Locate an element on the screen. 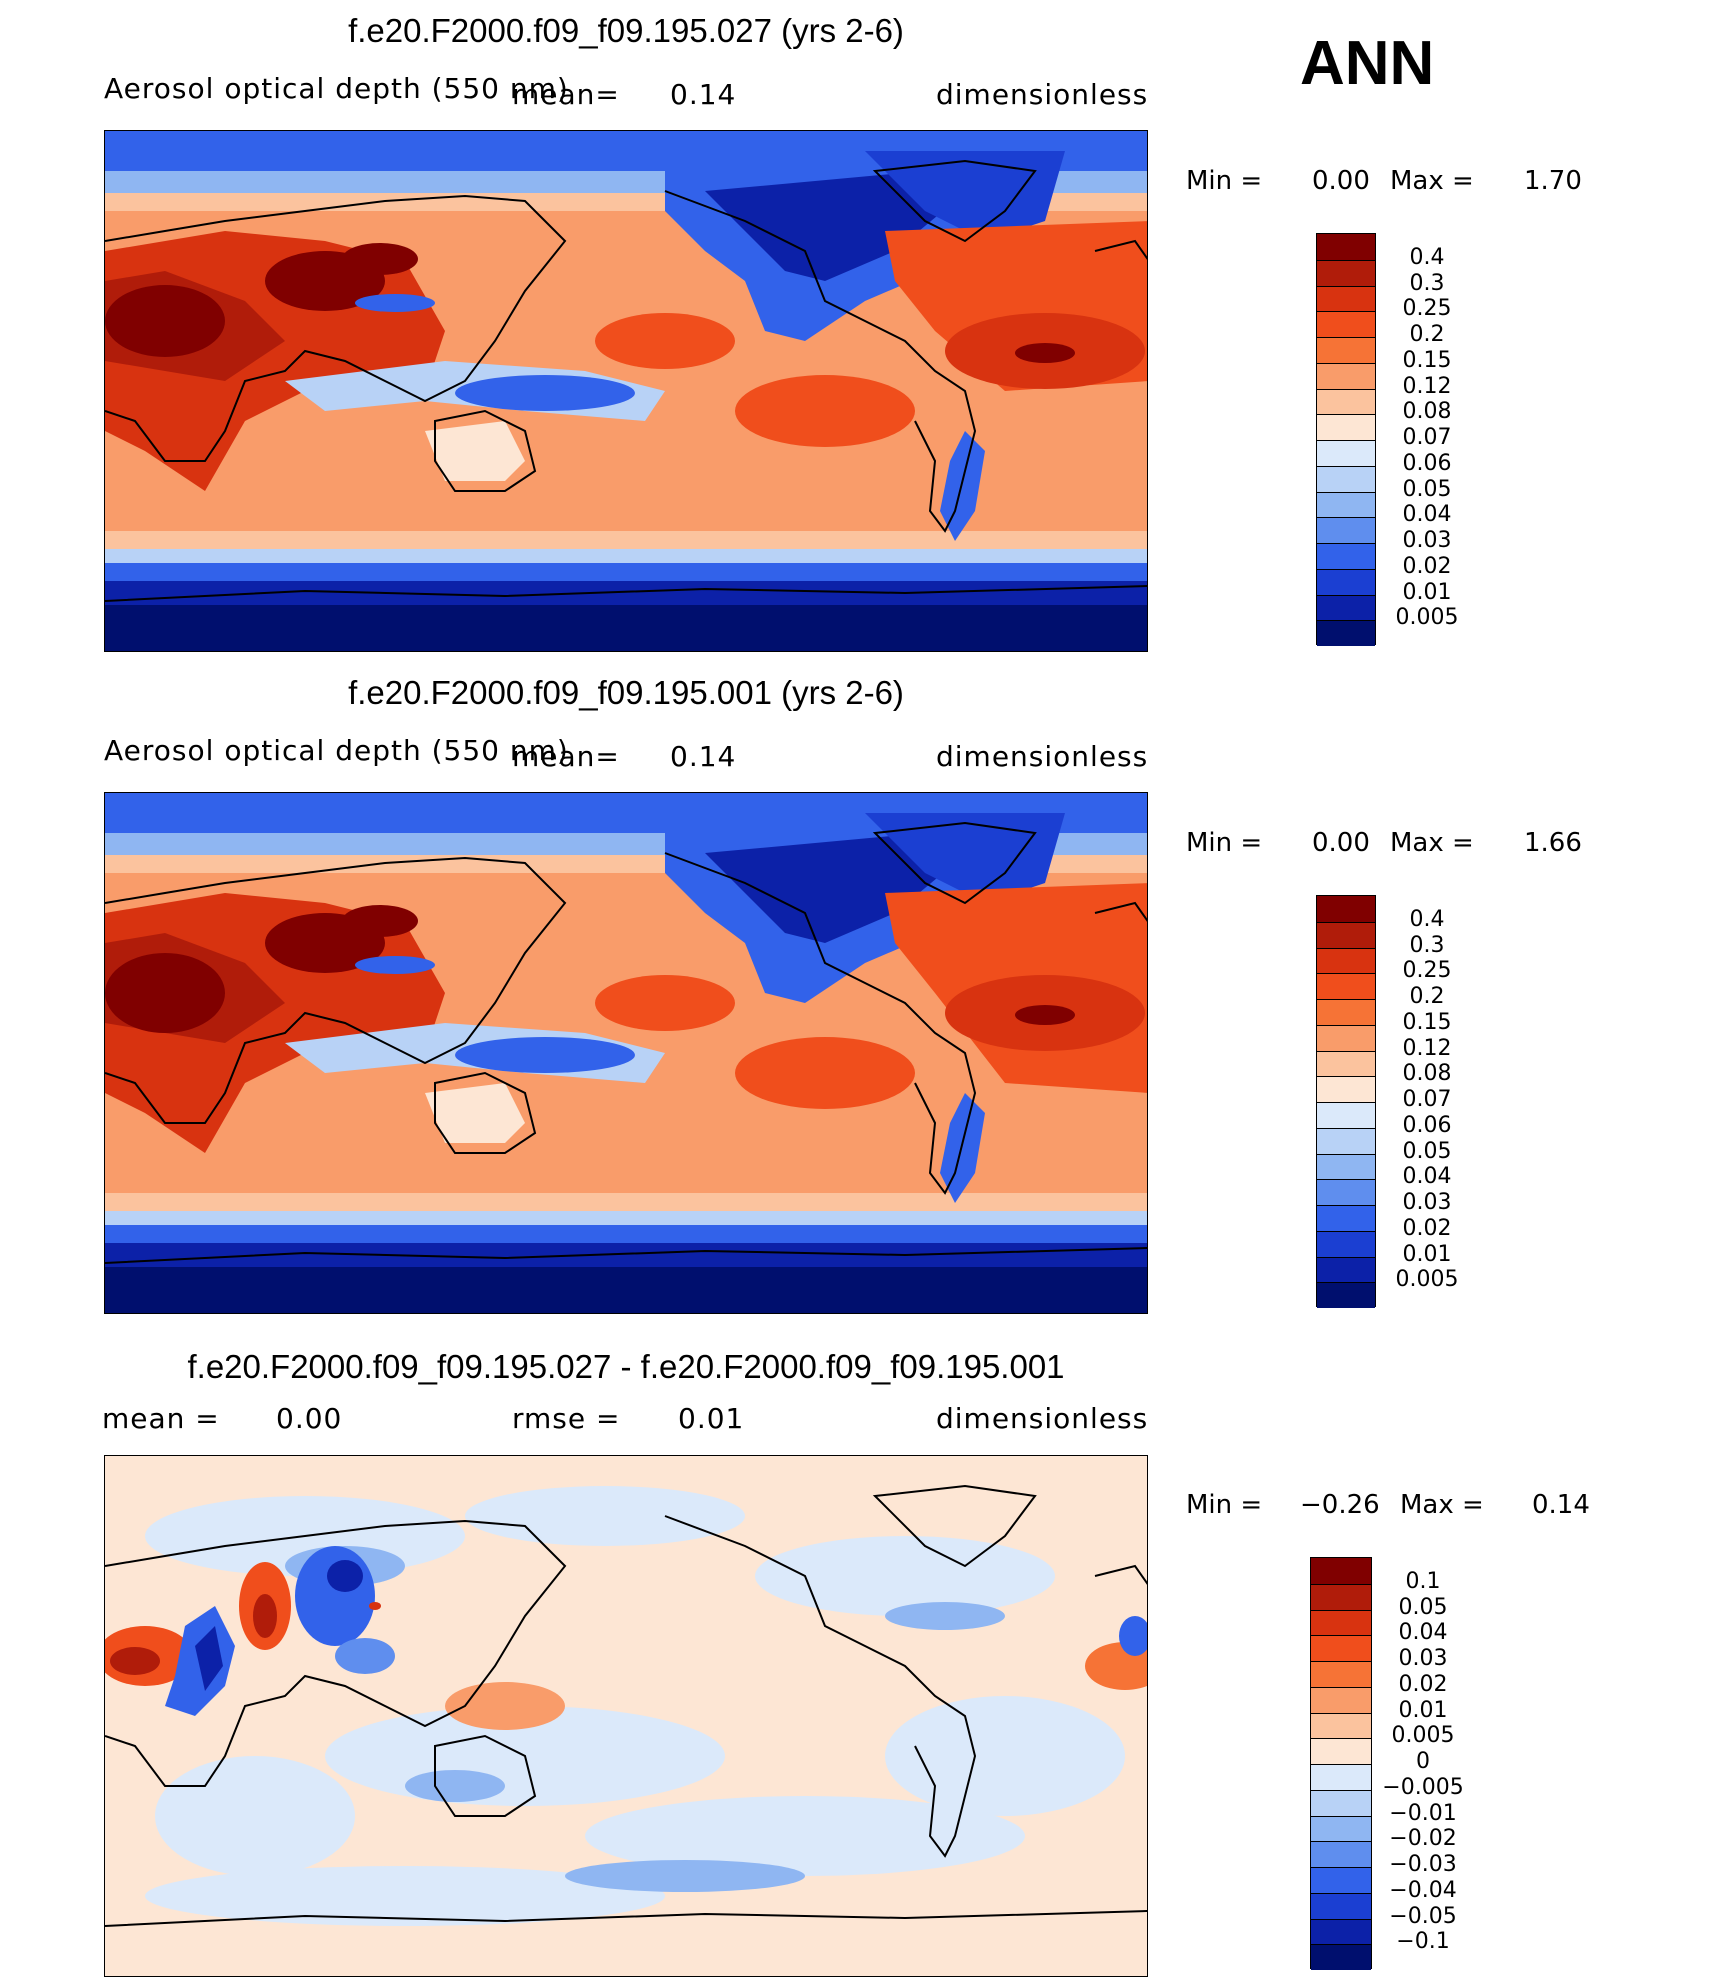  panel1-max-label: Max = is located at coordinates (1432, 181).